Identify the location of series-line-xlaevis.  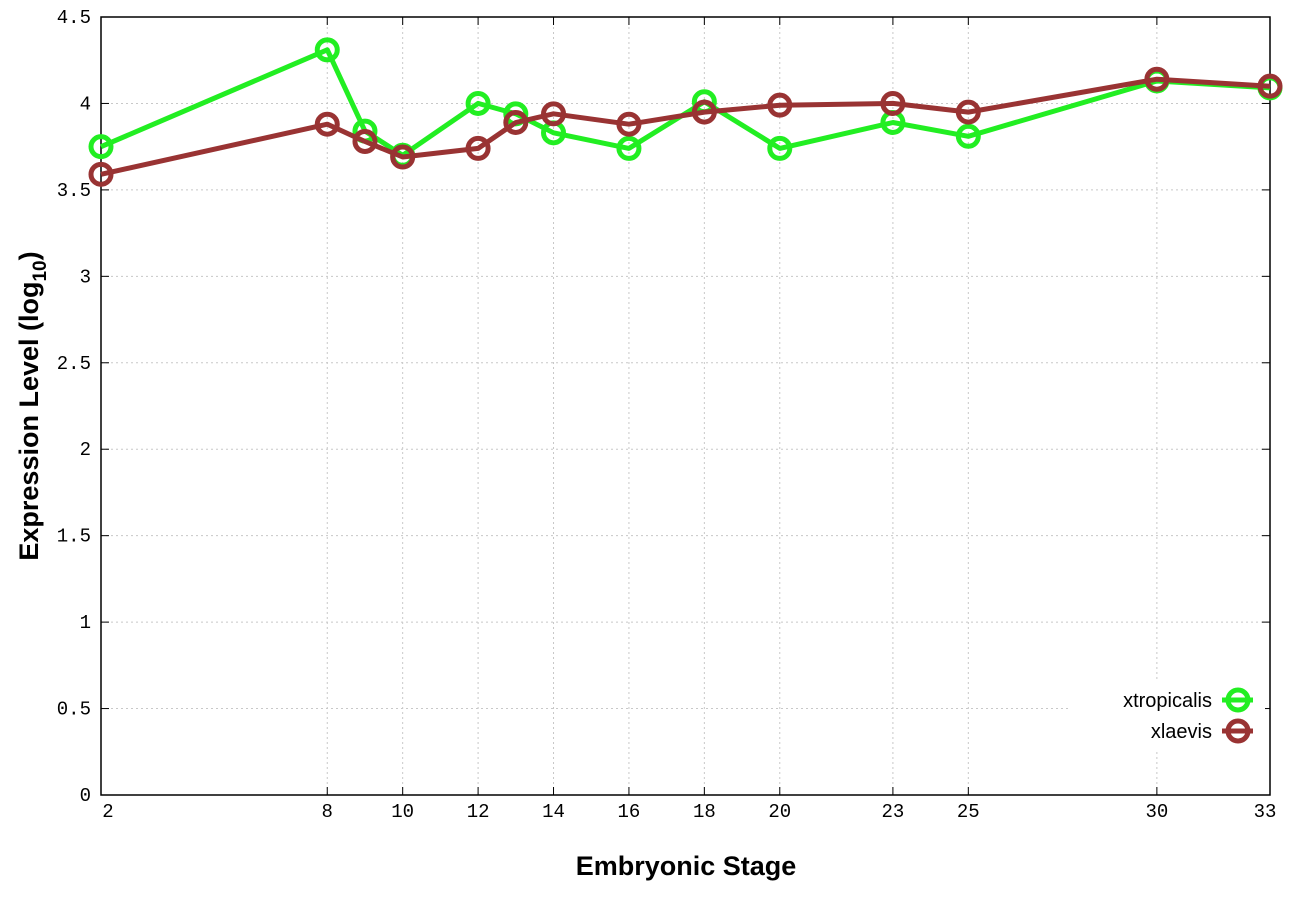
(685, 126).